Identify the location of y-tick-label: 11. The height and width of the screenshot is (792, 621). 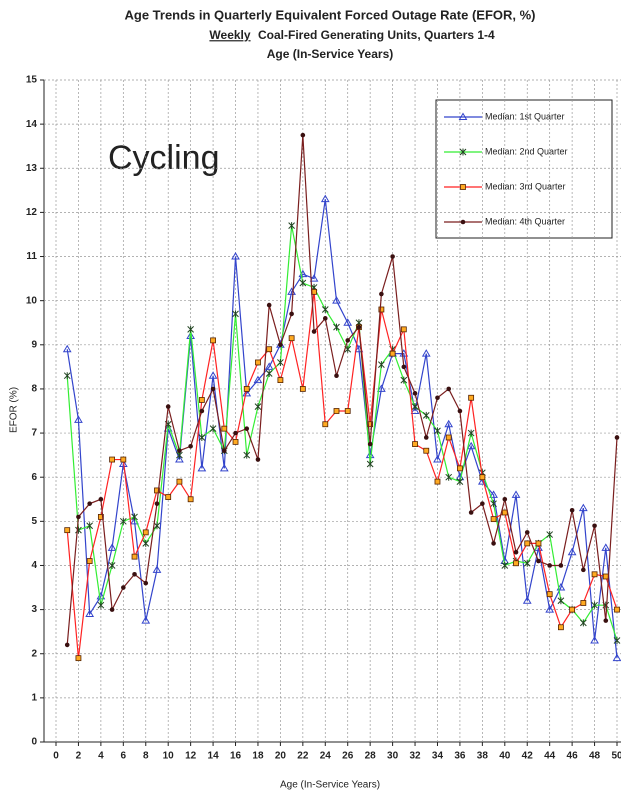
(31, 256).